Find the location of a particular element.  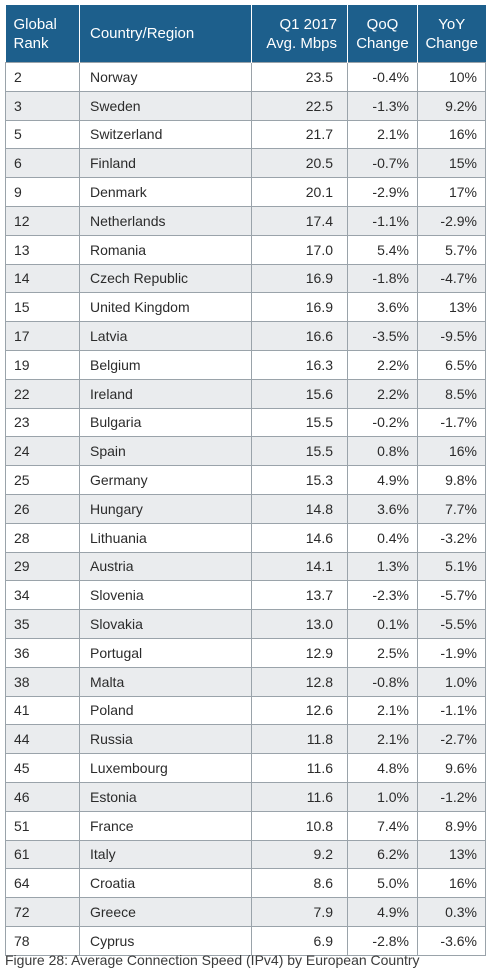

cell-global-rank: 25 is located at coordinates (42, 480).